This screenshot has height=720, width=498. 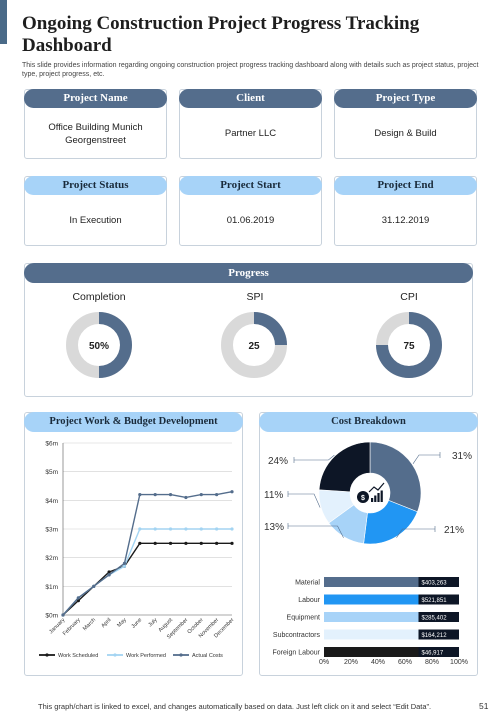 I want to click on y-tick-label: $2m, so click(x=51, y=558).